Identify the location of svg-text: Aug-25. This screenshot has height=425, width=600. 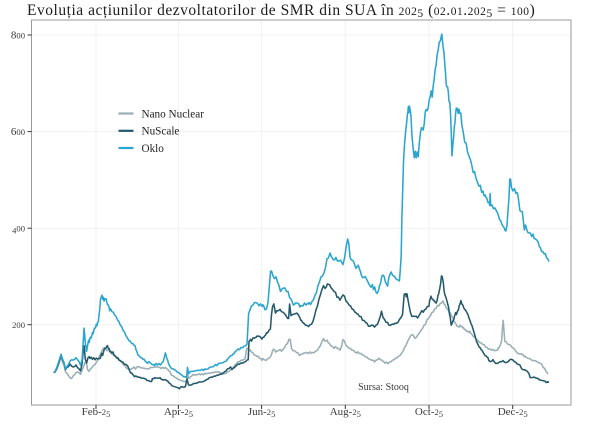
(345, 412).